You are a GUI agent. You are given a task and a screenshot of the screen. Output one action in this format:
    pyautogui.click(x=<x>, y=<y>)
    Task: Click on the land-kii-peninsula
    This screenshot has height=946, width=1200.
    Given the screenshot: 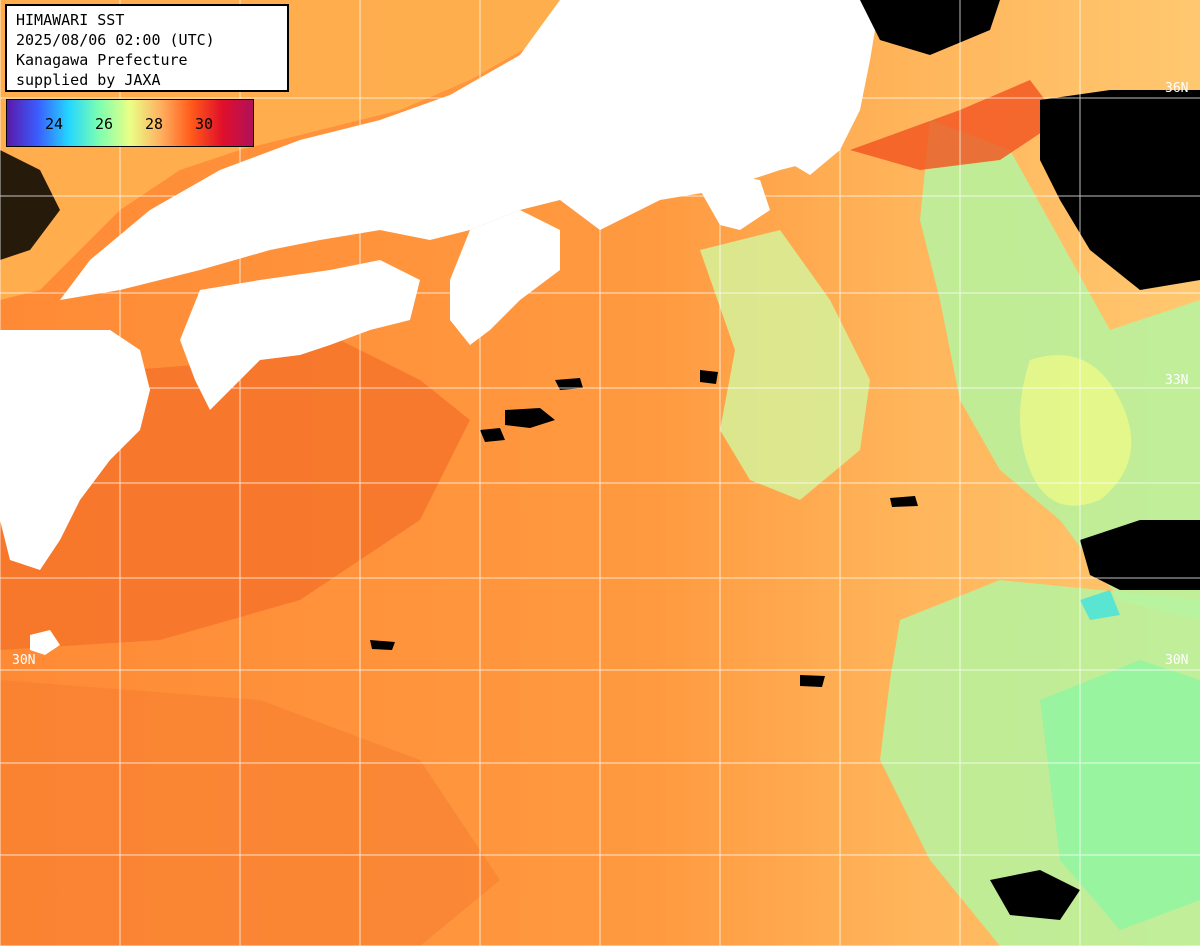 What is the action you would take?
    pyautogui.click(x=505, y=277)
    